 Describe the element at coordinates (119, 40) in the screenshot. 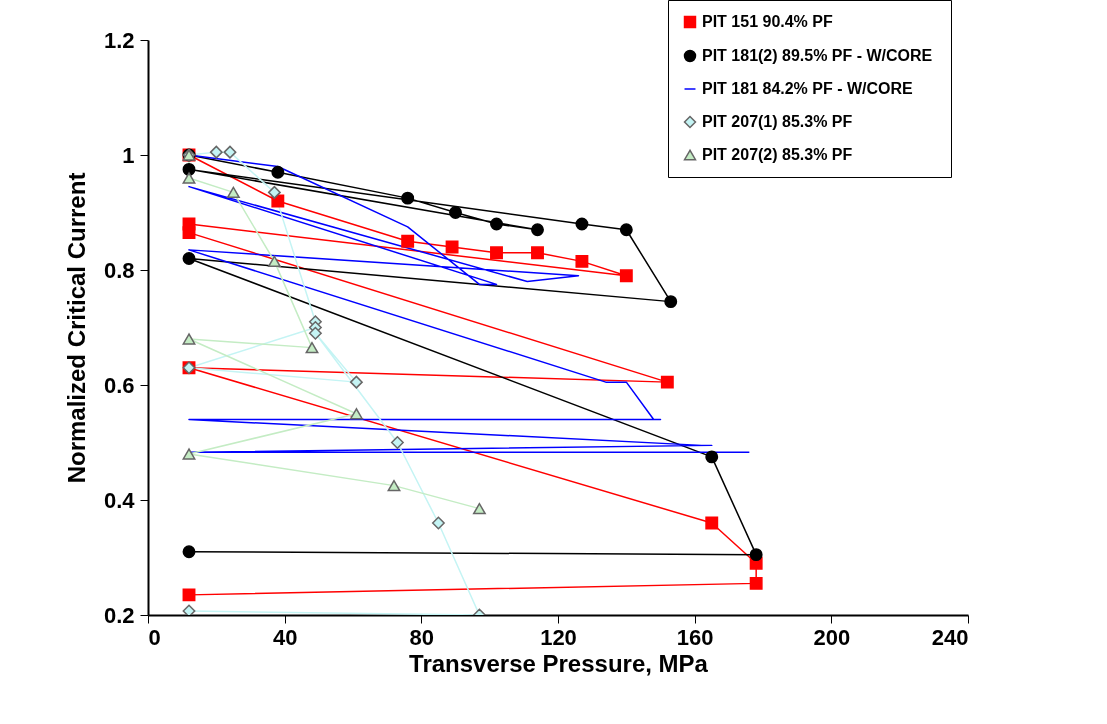

I see `y-tick-label: 1.2` at that location.